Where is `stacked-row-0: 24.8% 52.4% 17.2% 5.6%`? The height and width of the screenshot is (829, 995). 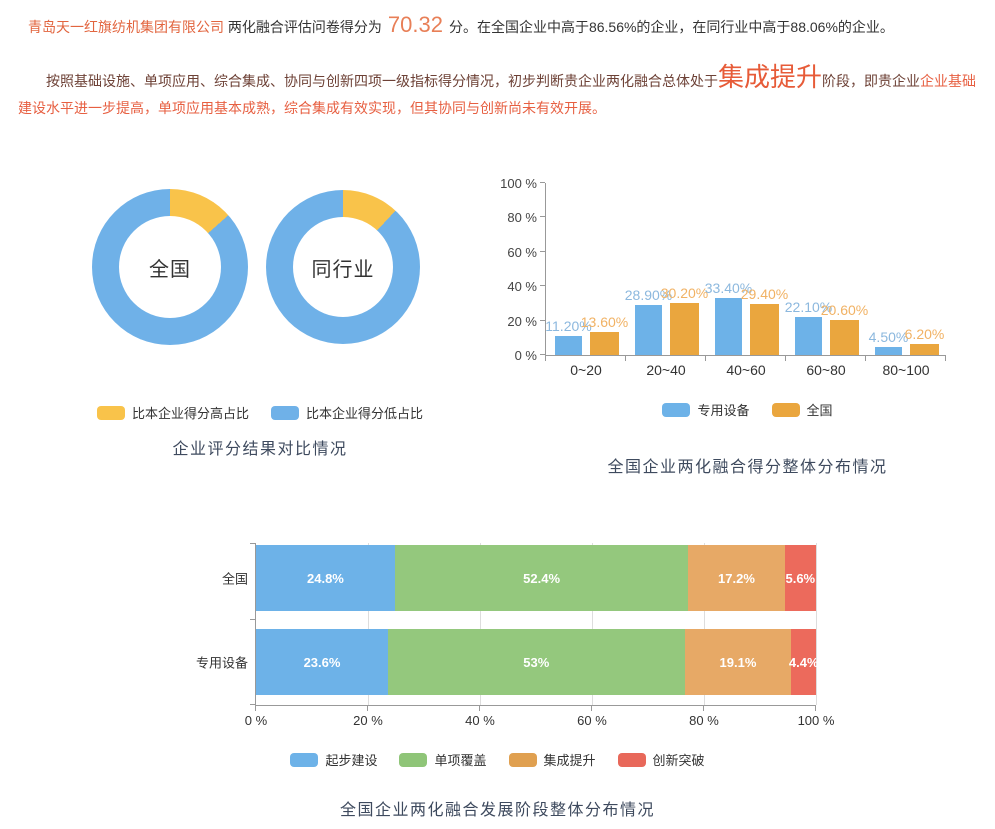
stacked-row-0: 24.8% 52.4% 17.2% 5.6% is located at coordinates (536, 578).